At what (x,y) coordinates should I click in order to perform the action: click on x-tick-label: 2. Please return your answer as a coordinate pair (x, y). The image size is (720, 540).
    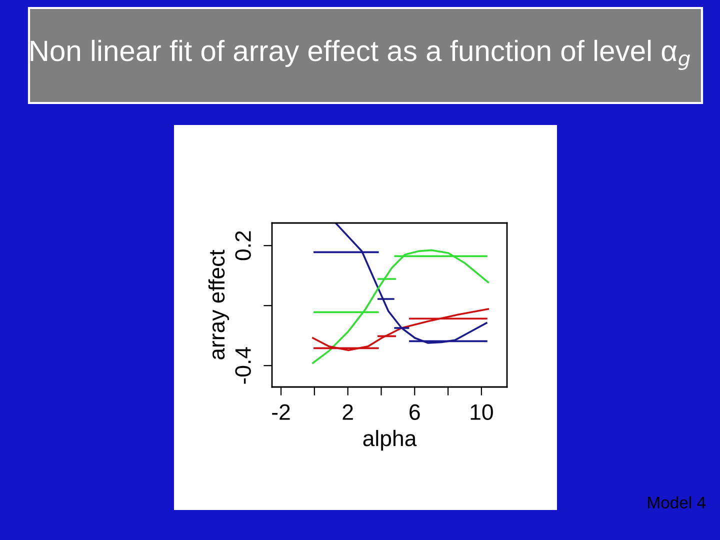
    Looking at the image, I should click on (347, 412).